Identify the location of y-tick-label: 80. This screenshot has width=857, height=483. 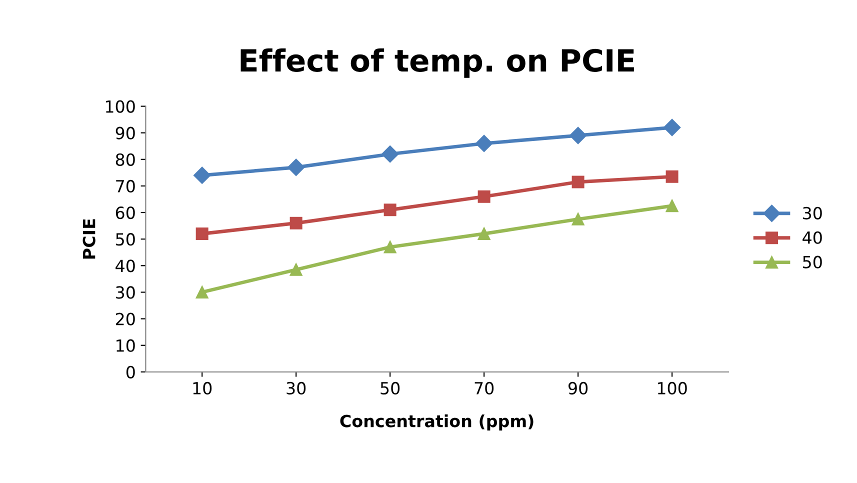
(125, 159).